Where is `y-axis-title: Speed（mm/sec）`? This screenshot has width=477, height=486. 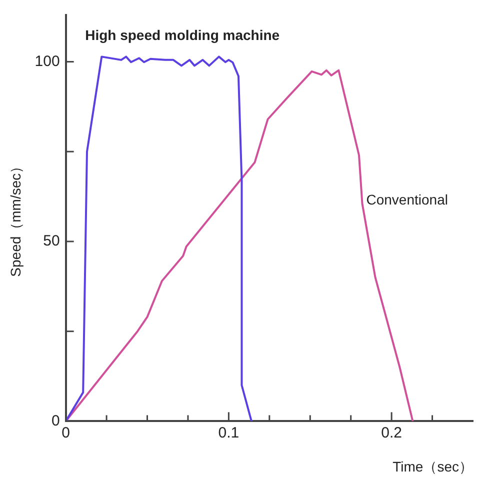 y-axis-title: Speed（mm/sec） is located at coordinates (15, 218).